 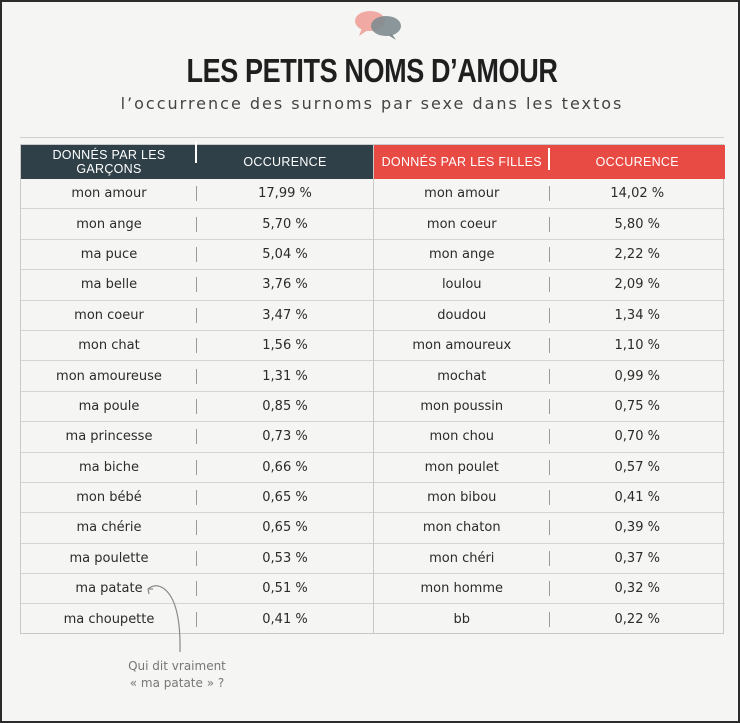 What do you see at coordinates (109, 406) in the screenshot?
I see `nickname-cell: ma poule` at bounding box center [109, 406].